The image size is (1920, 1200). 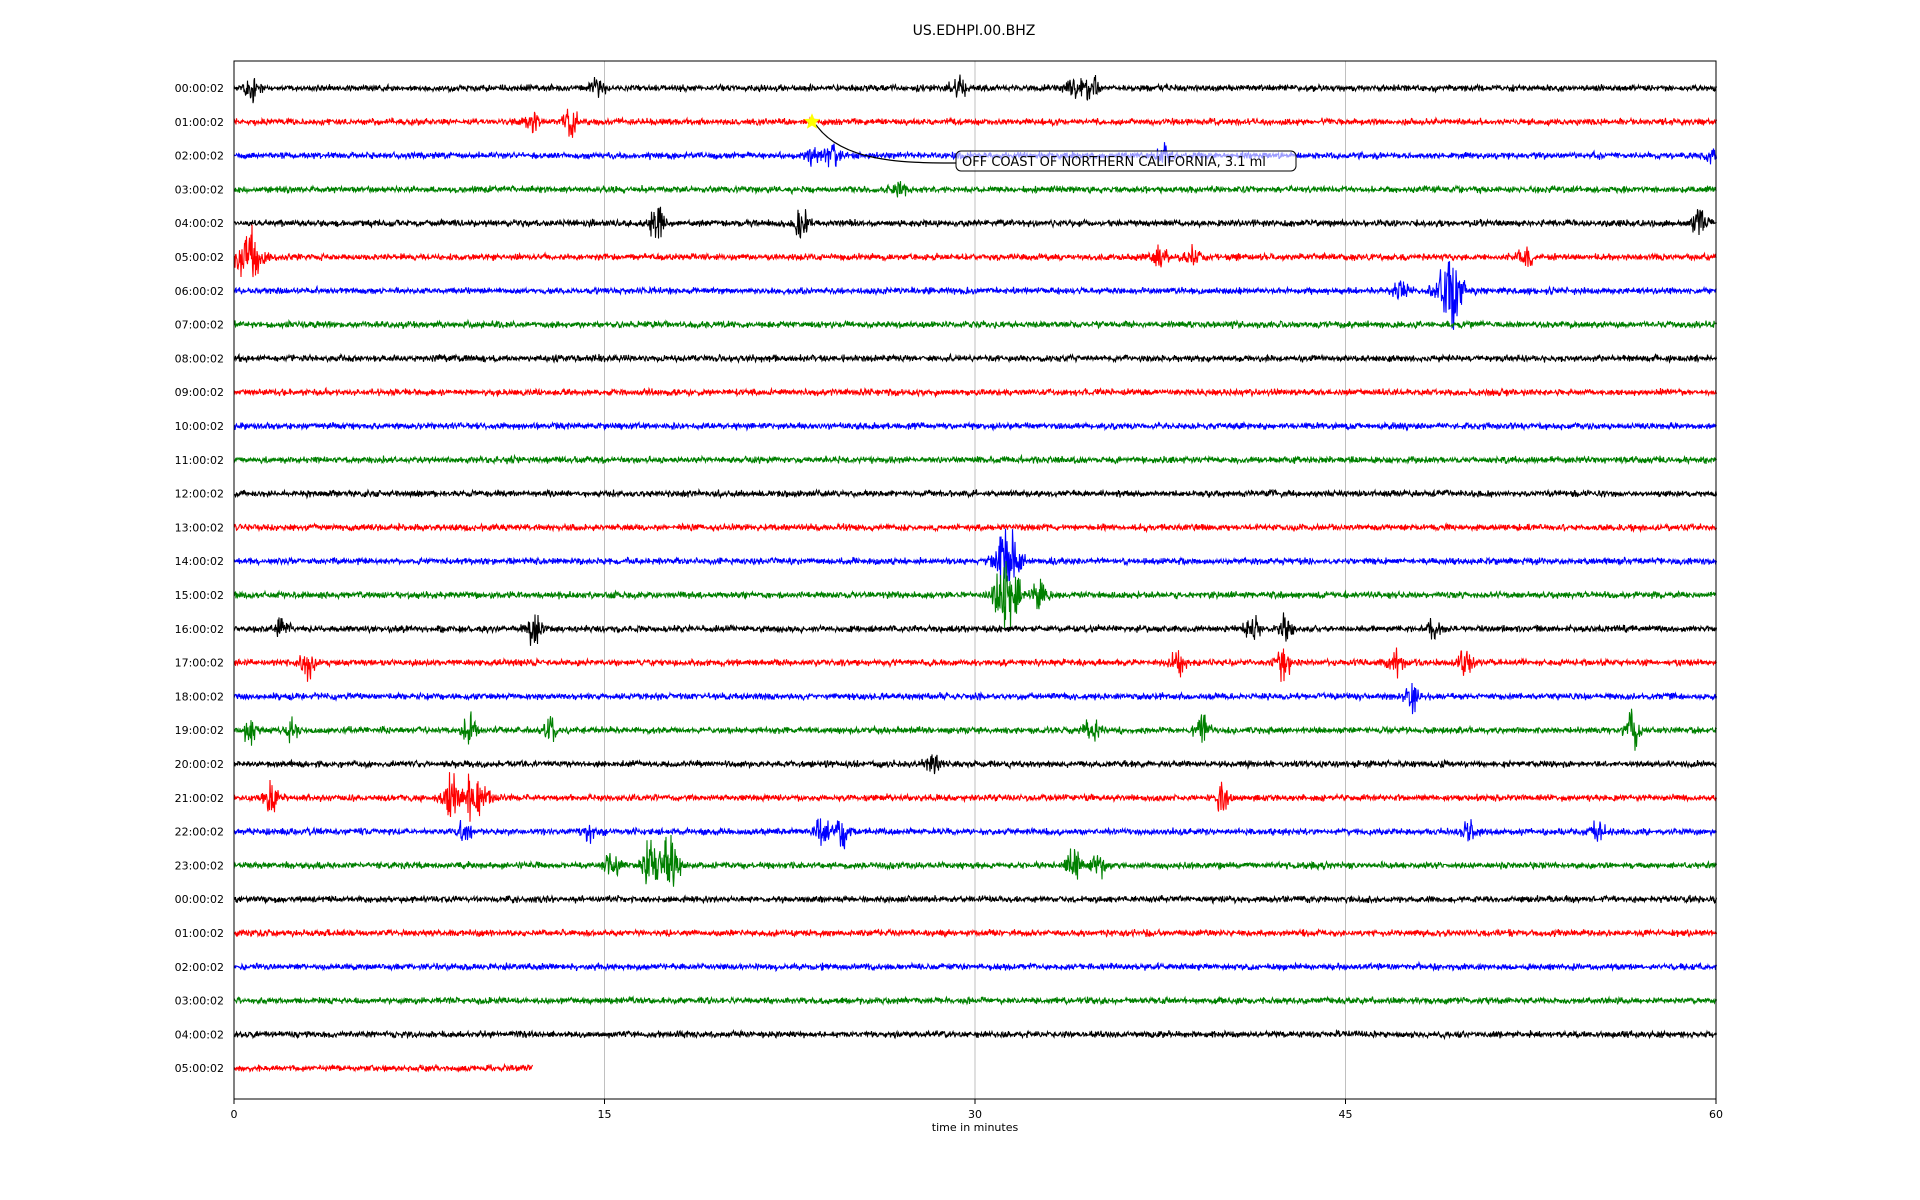 I want to click on row-time-label: 22:00:02, so click(x=199, y=832).